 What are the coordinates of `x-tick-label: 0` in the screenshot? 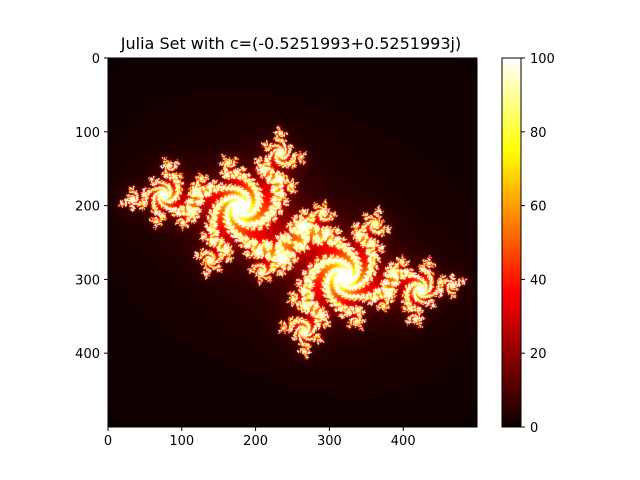 It's located at (108, 441).